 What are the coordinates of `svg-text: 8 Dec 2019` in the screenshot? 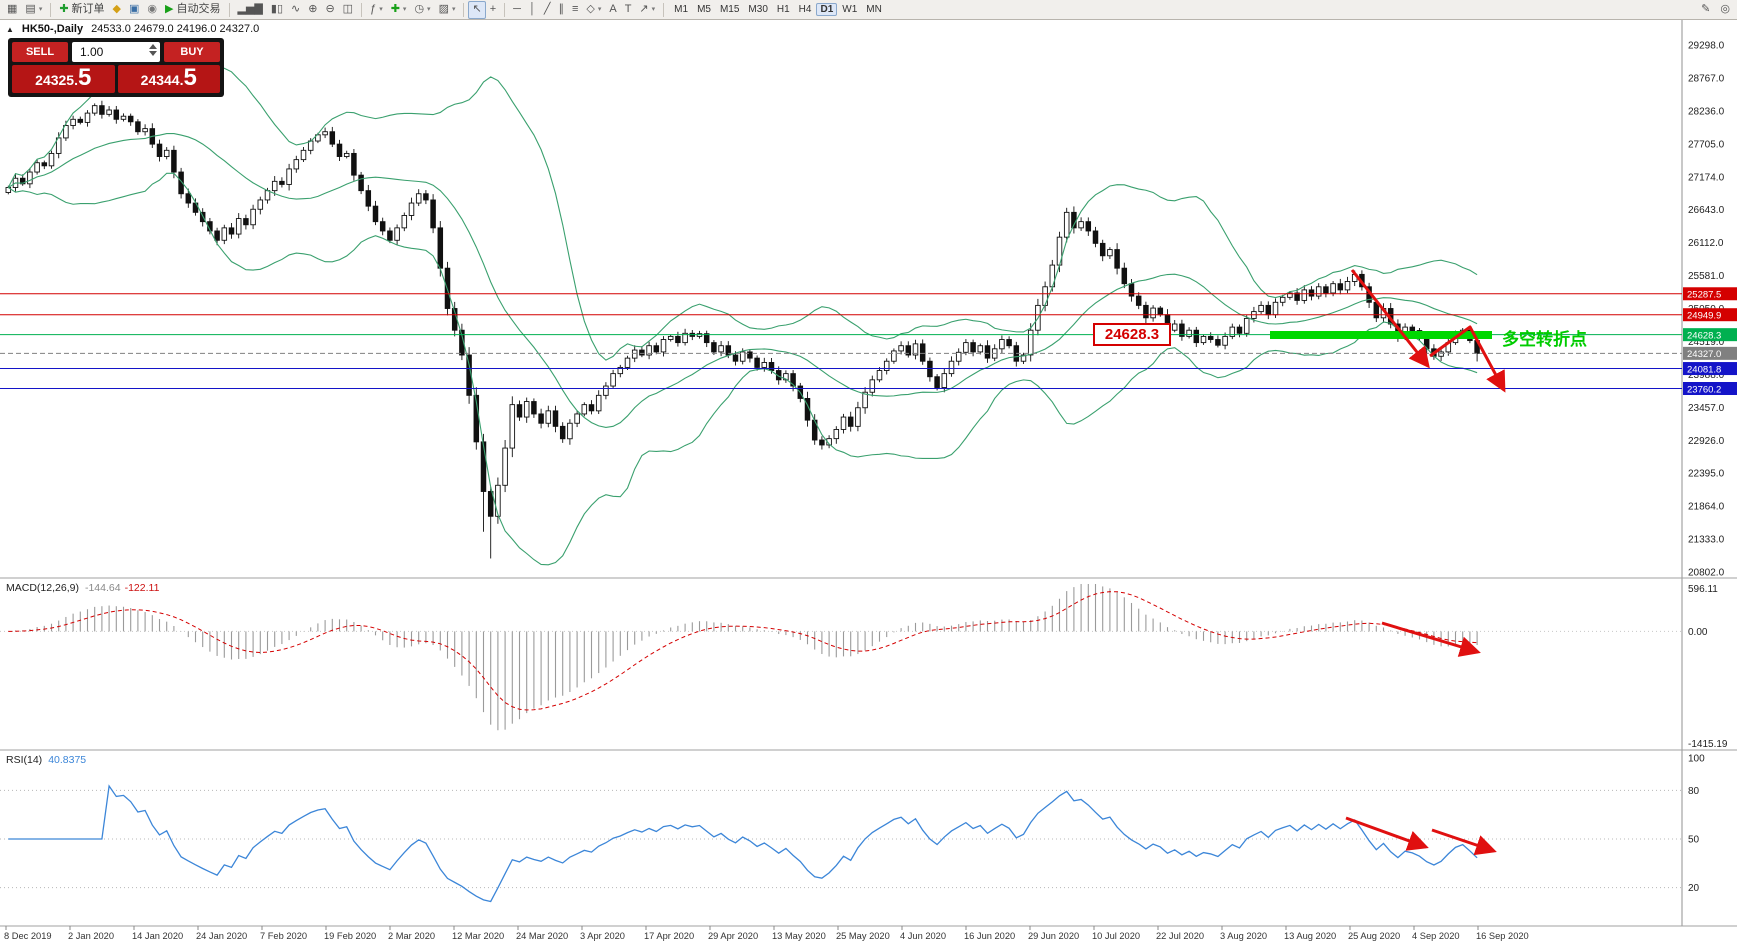 It's located at (28, 936).